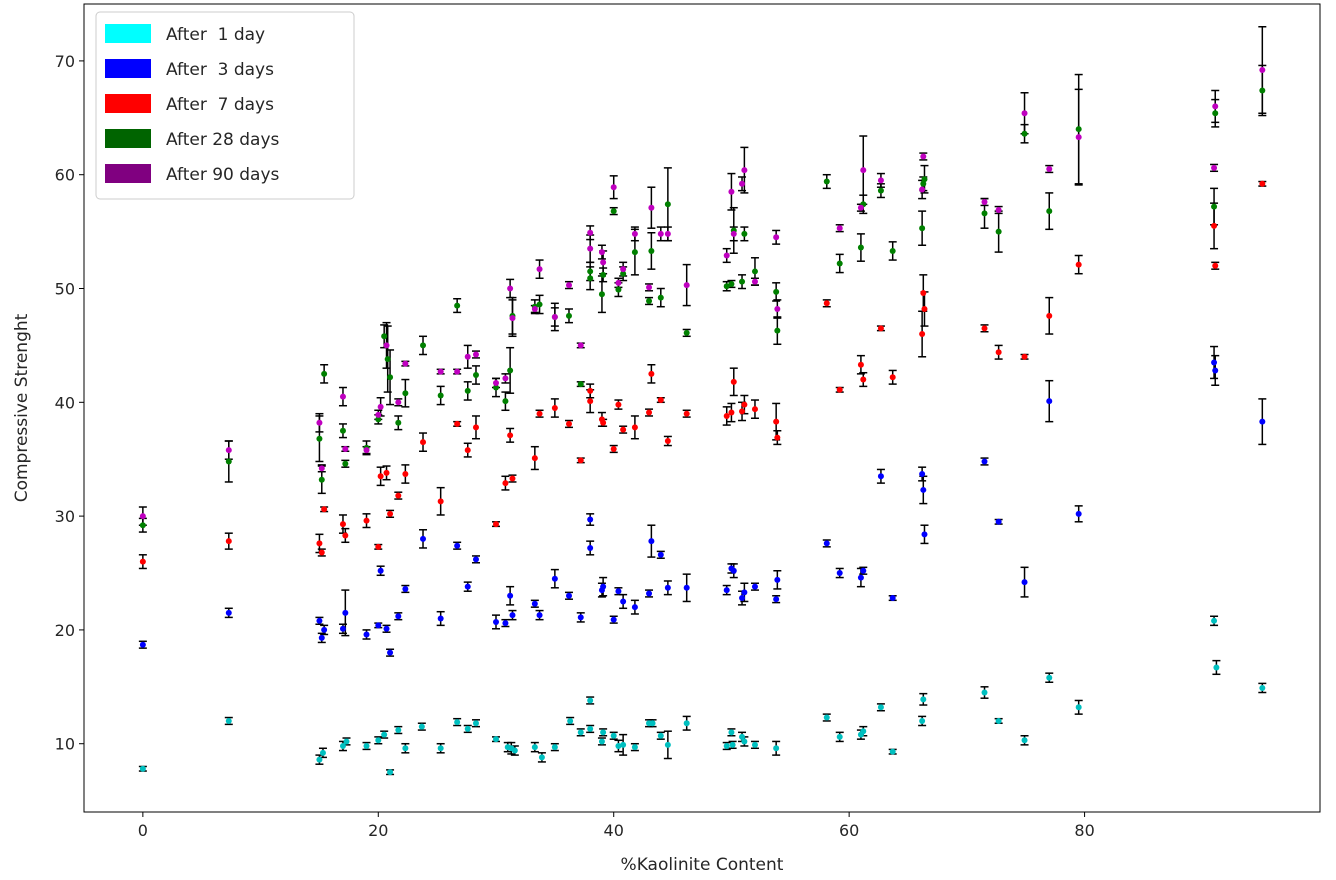 This screenshot has height=880, width=1336. I want to click on x-axis-title: %Kaolinite Content, so click(702, 865).